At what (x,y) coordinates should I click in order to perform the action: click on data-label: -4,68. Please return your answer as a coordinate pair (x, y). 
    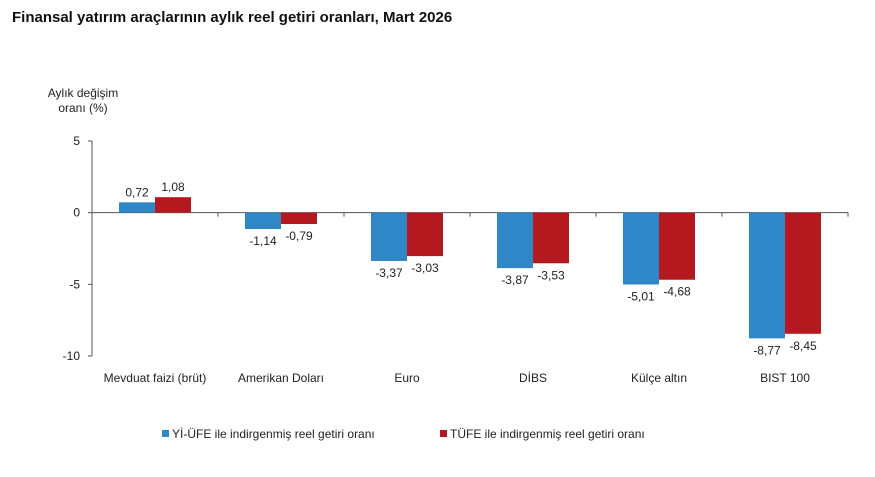
    Looking at the image, I should click on (677, 292).